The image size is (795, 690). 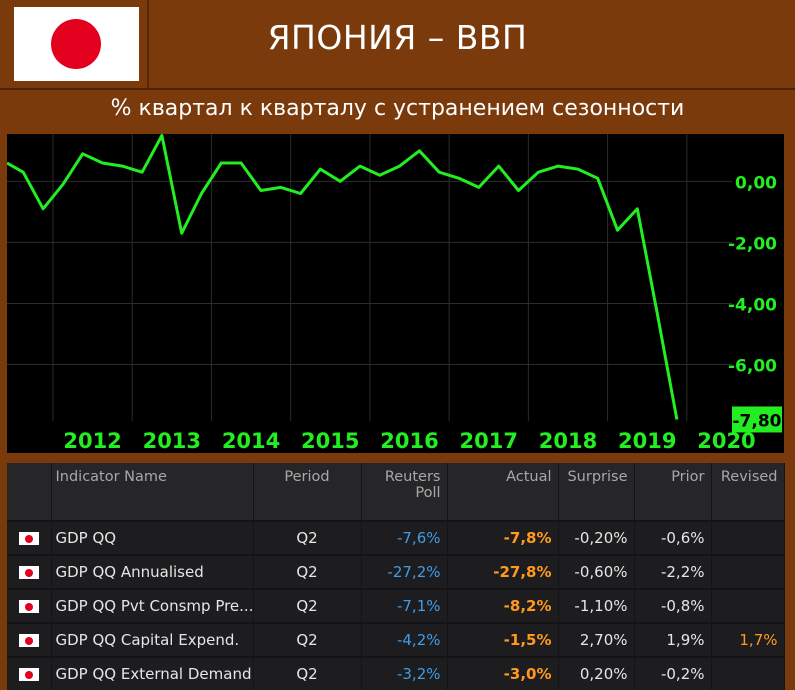 What do you see at coordinates (673, 605) in the screenshot?
I see `cell-prior: -0,8%` at bounding box center [673, 605].